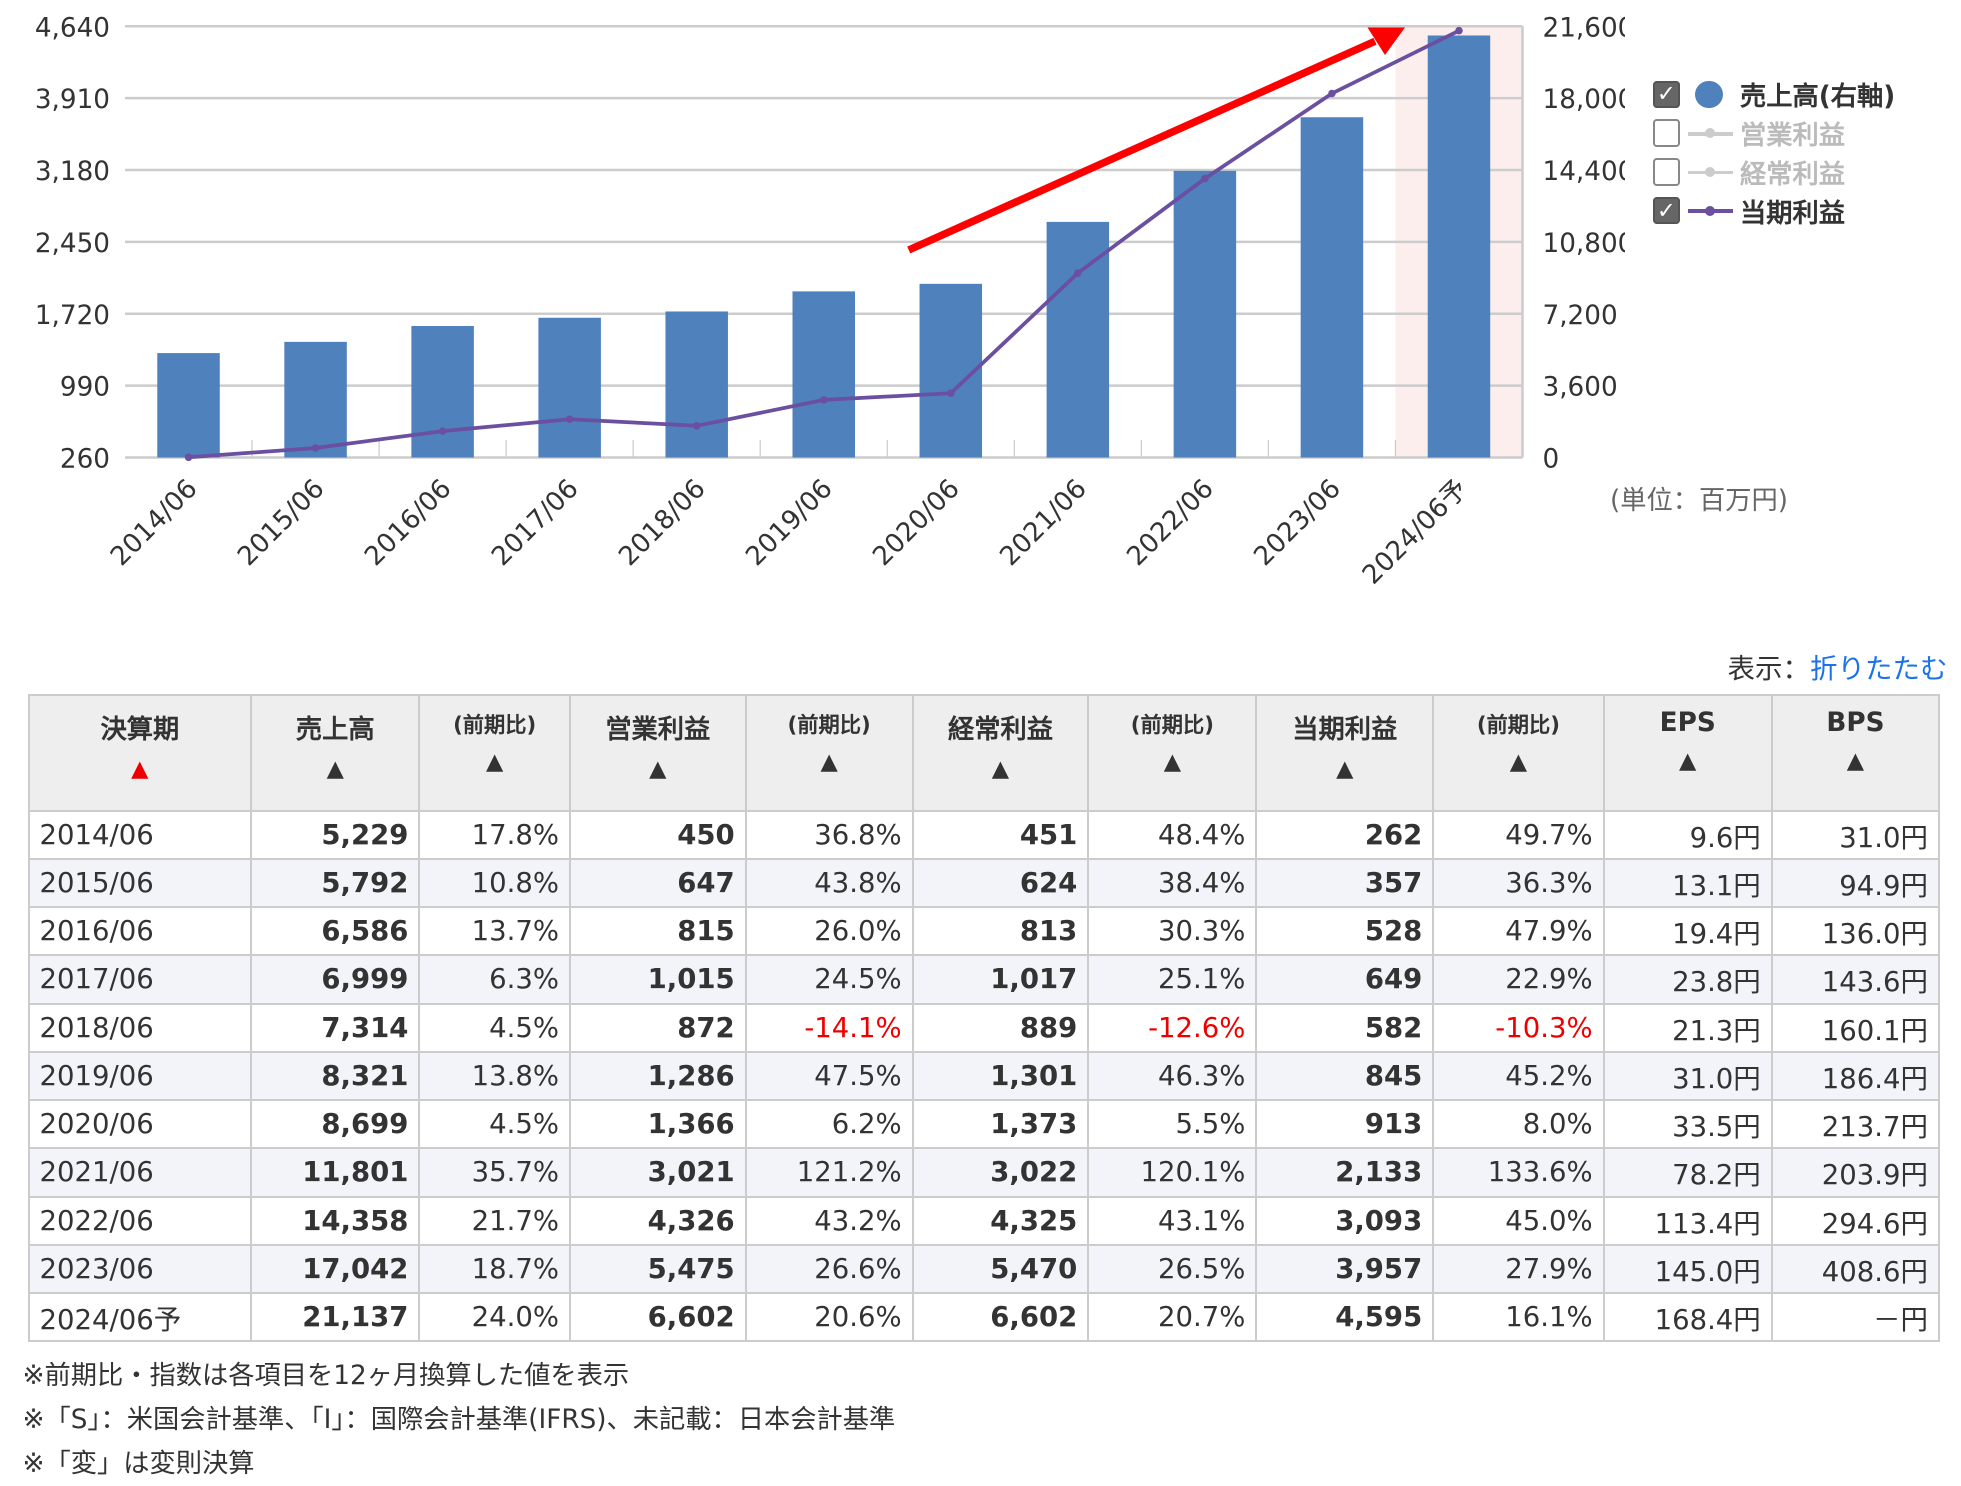 Image resolution: width=1961 pixels, height=1486 pixels. What do you see at coordinates (1172, 979) in the screenshot?
I see `table-cell: 25.1%` at bounding box center [1172, 979].